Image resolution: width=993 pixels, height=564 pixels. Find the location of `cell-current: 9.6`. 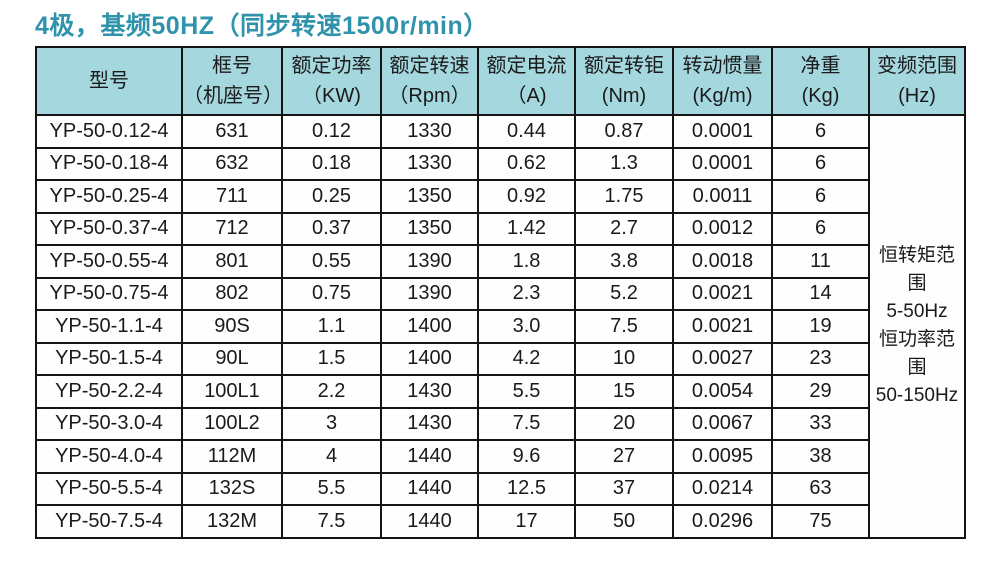

cell-current: 9.6 is located at coordinates (526, 456).